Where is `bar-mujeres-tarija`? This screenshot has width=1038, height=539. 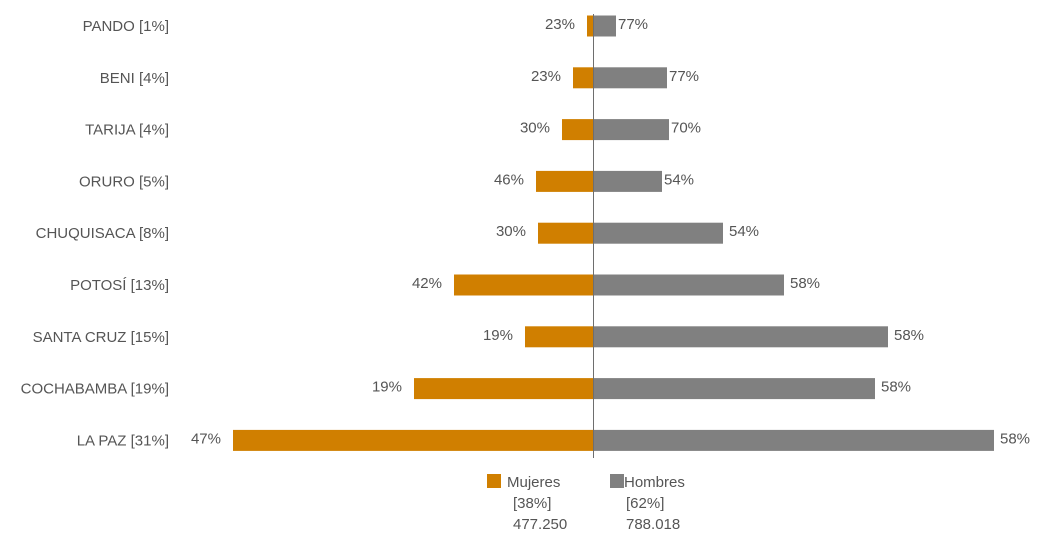 bar-mujeres-tarija is located at coordinates (577, 130).